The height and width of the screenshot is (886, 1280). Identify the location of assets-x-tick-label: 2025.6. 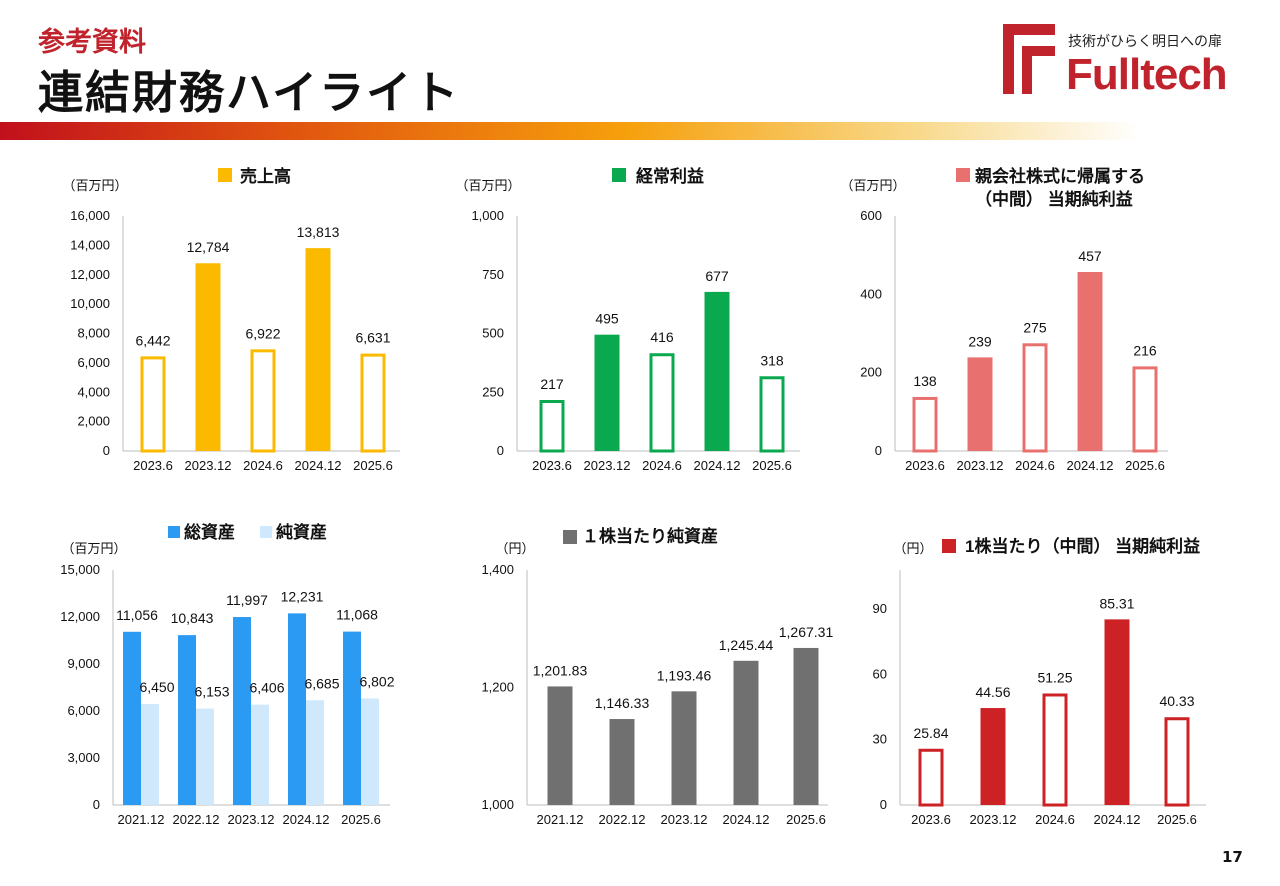
(361, 819).